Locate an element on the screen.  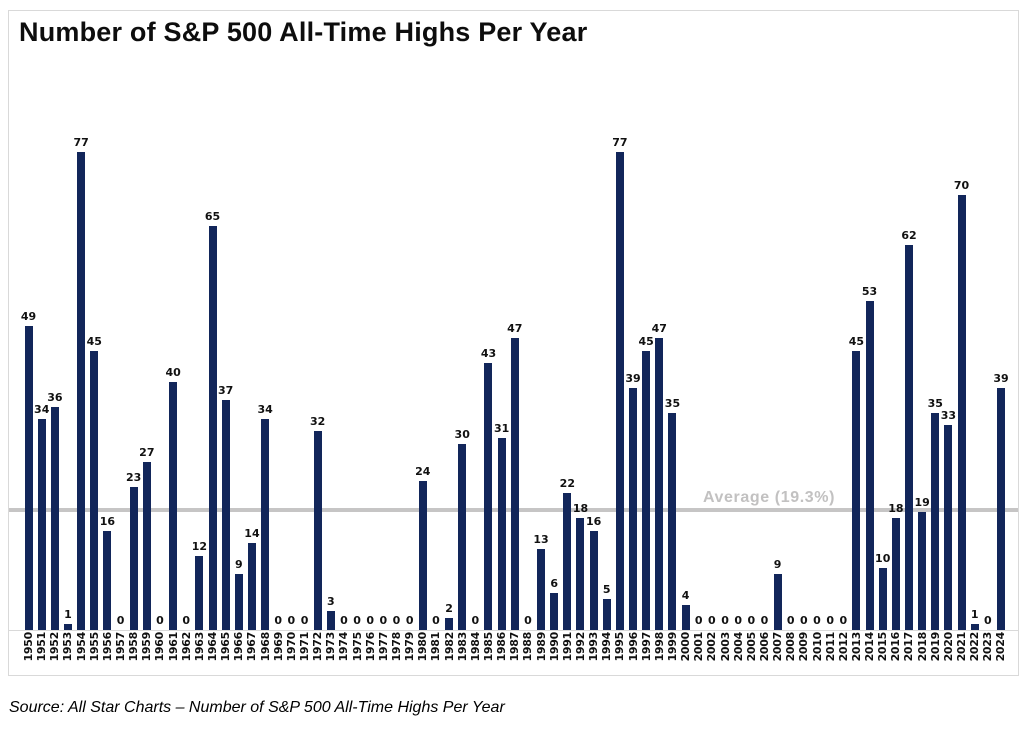
x-tick: 2000 is located at coordinates (685, 652).